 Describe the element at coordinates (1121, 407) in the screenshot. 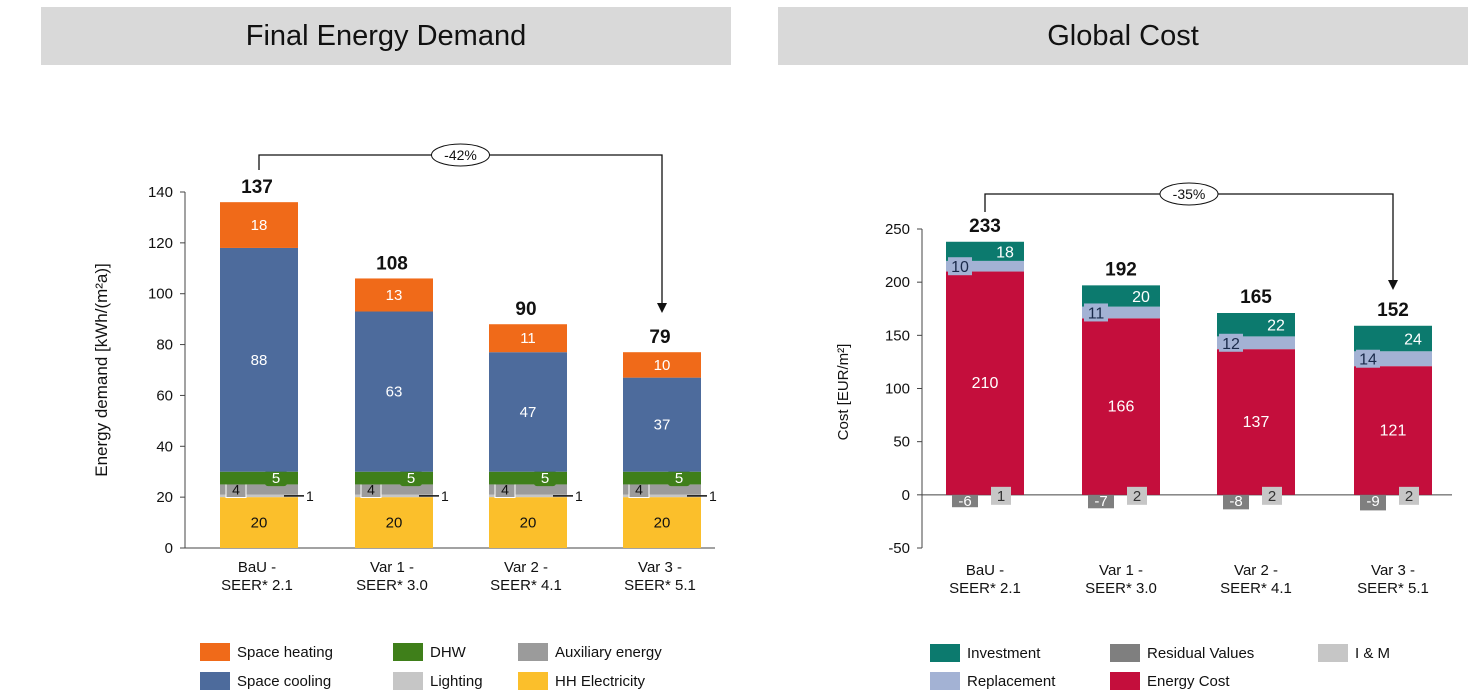

I see `cost-data-label: 166` at that location.